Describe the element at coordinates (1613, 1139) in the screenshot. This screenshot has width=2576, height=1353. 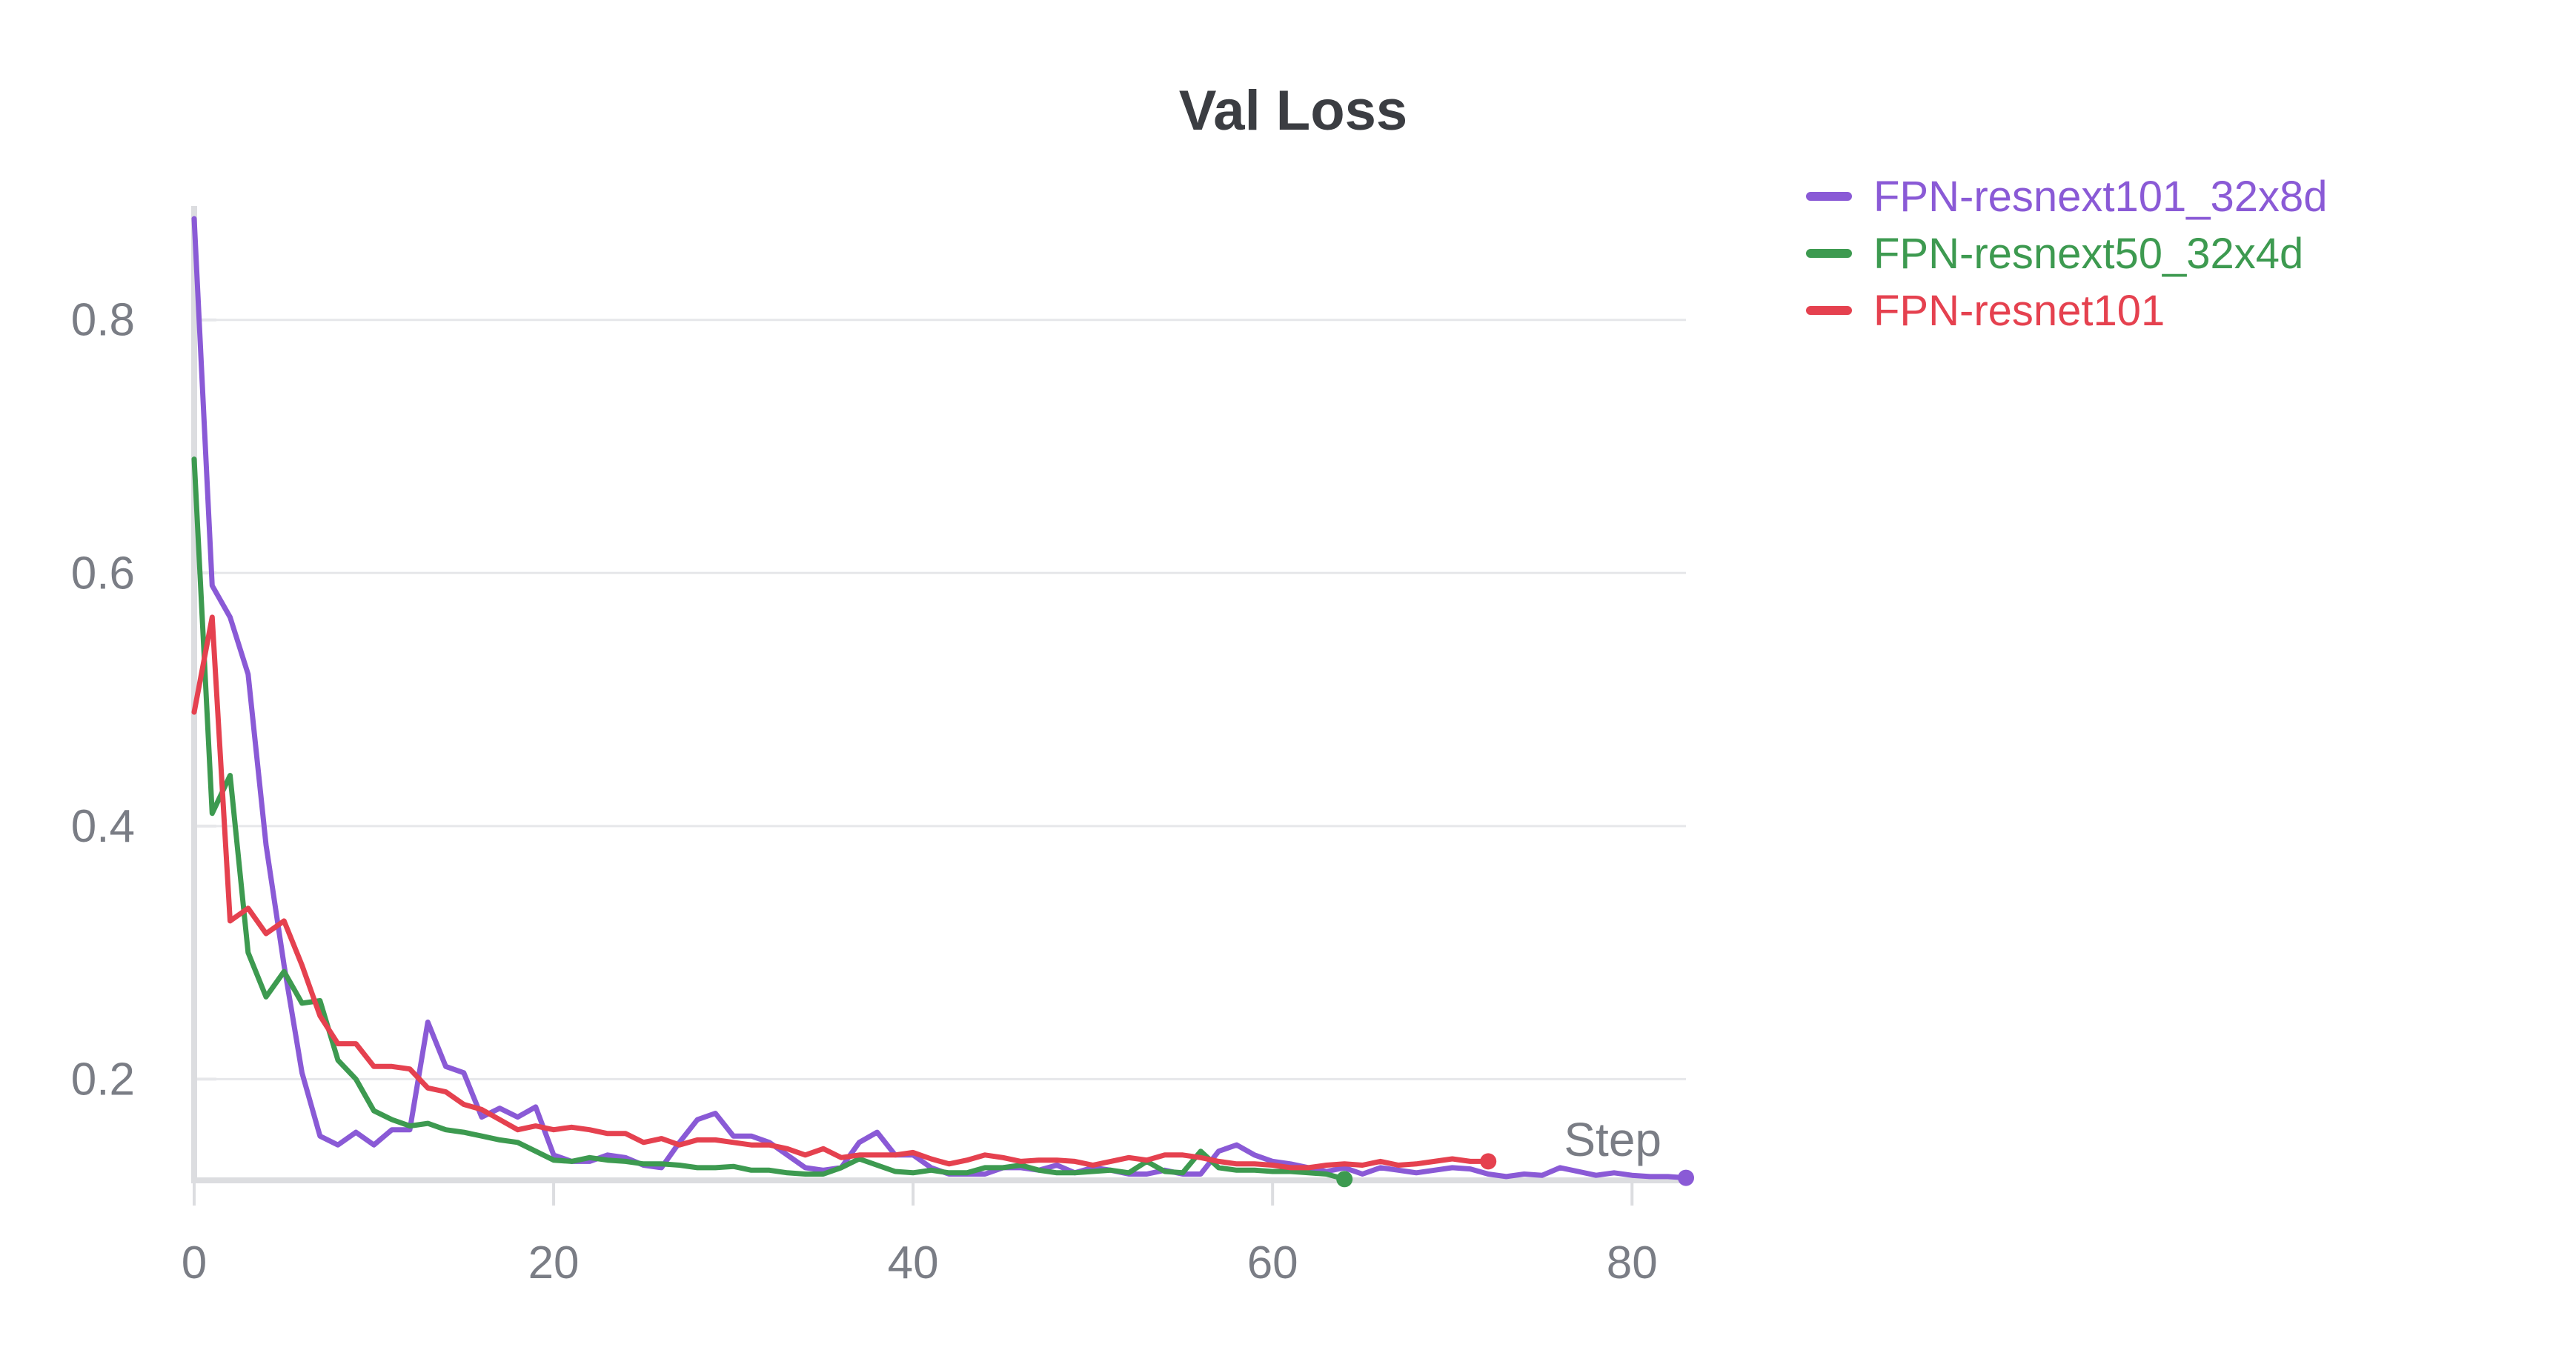
I see `x-axis-label: Step` at that location.